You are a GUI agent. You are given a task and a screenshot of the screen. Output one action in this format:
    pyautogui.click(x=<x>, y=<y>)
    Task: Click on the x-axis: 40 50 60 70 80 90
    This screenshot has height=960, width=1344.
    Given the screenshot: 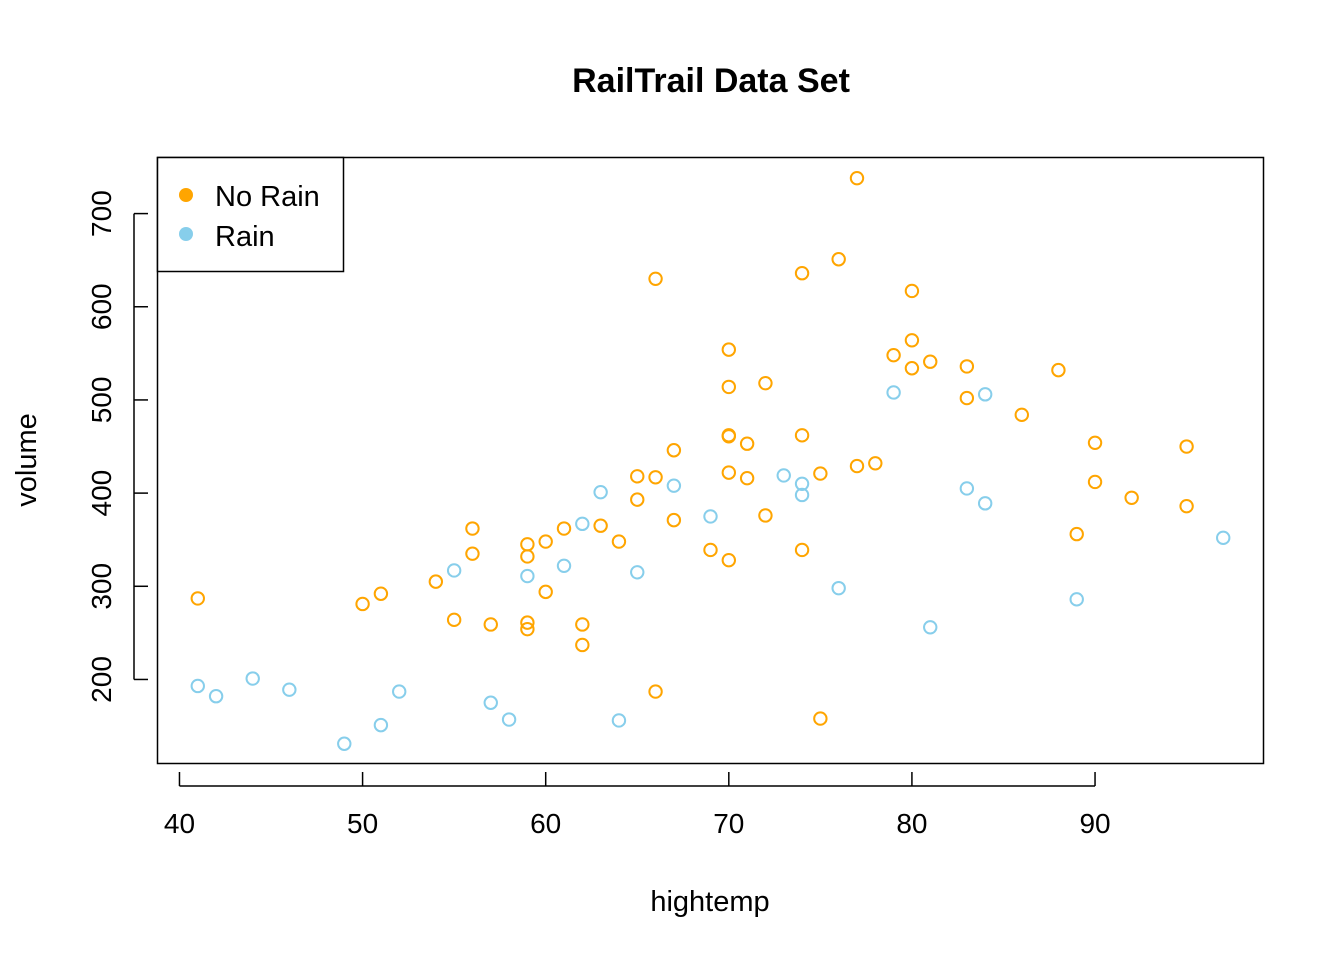 What is the action you would take?
    pyautogui.click(x=637, y=805)
    